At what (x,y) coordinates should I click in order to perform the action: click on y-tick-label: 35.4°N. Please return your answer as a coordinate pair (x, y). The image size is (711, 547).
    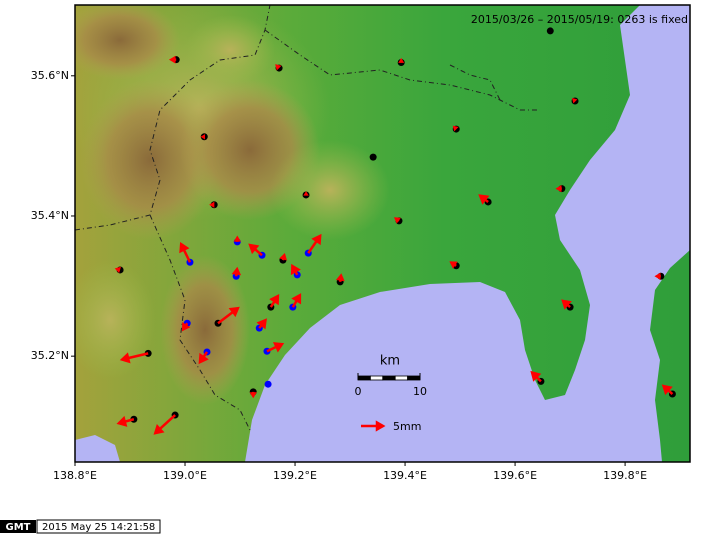
    Looking at the image, I should click on (50, 215).